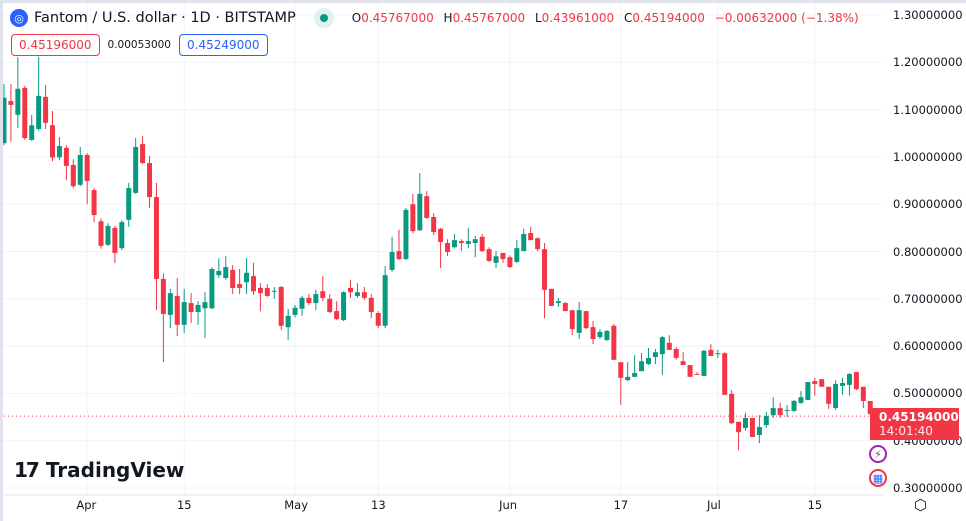 This screenshot has width=966, height=521. What do you see at coordinates (165, 18) in the screenshot?
I see `symbol-title: Fantom / U.S. dollar · 1D · BITSTAMP` at bounding box center [165, 18].